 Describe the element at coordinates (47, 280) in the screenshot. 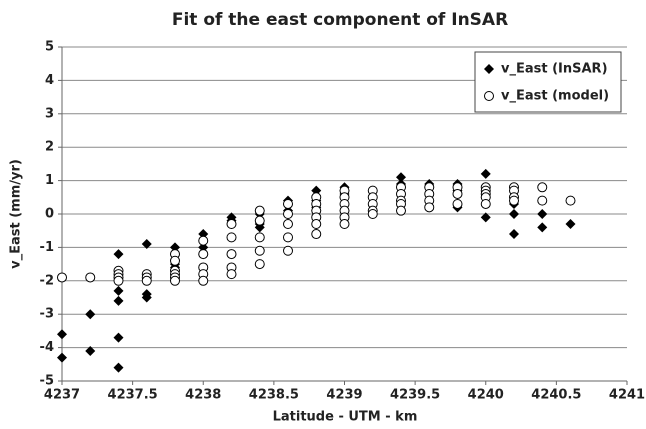

I see `y-tick-label: -2` at that location.